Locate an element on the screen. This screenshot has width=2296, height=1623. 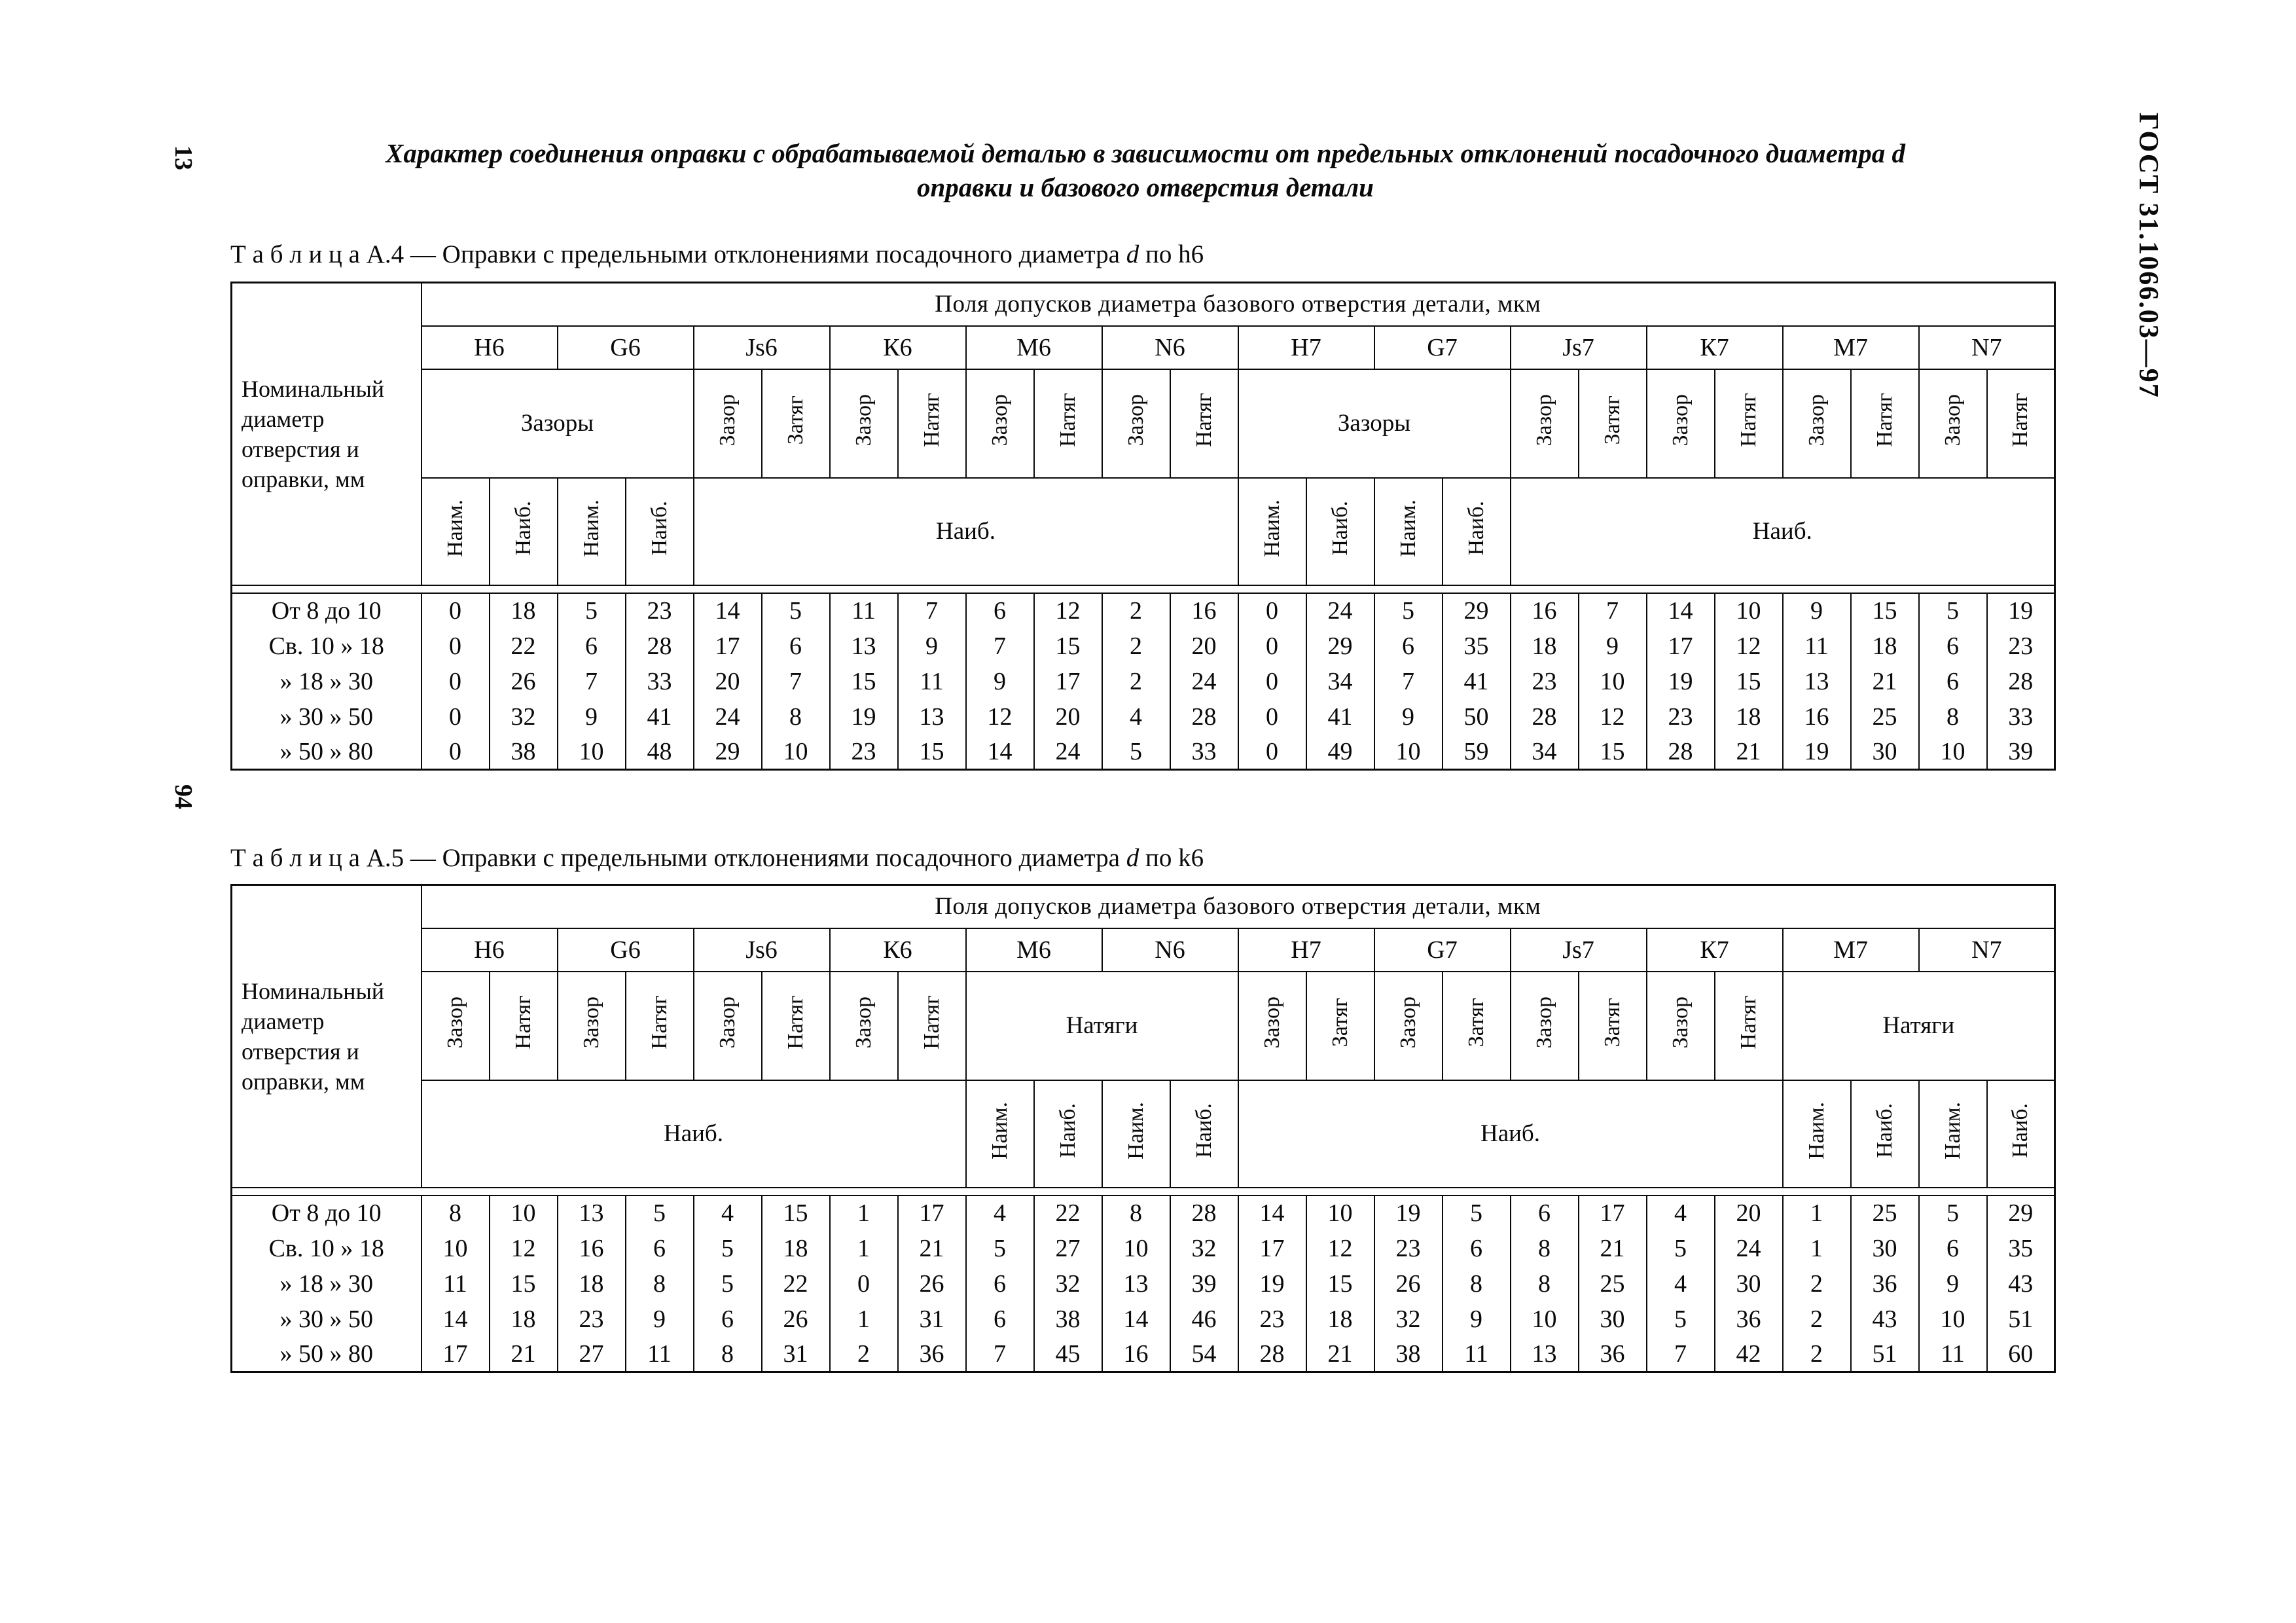
tolerance-zones-row: Н6 G6 Js6 К6 М6 N6 Н7 G7 Js7 К7 М7 N7 is located at coordinates (1144, 949).